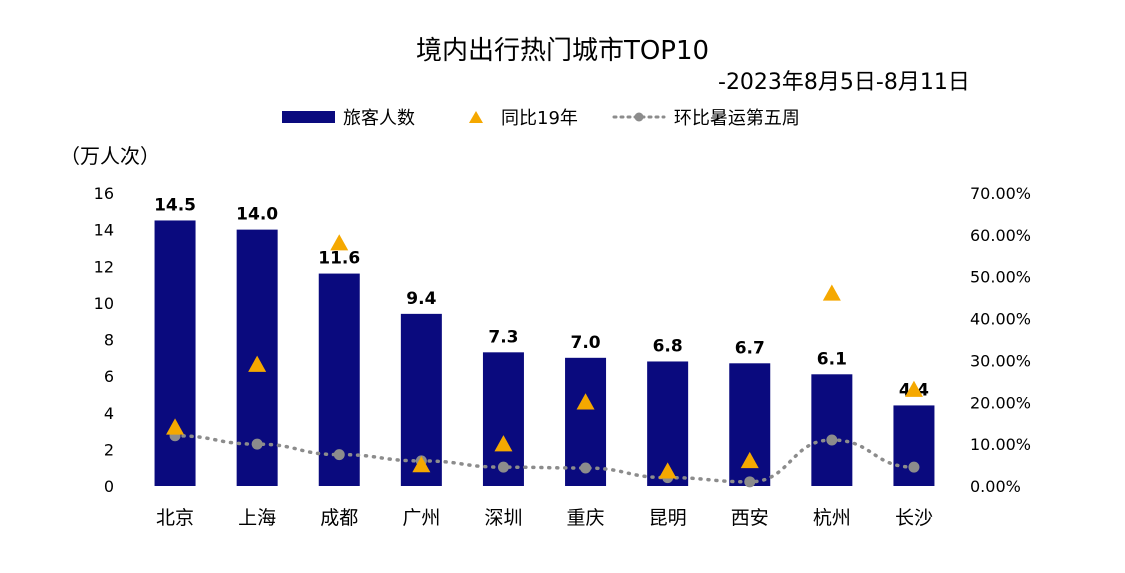  I want to click on y-left-tick-label: 6, so click(109, 376).